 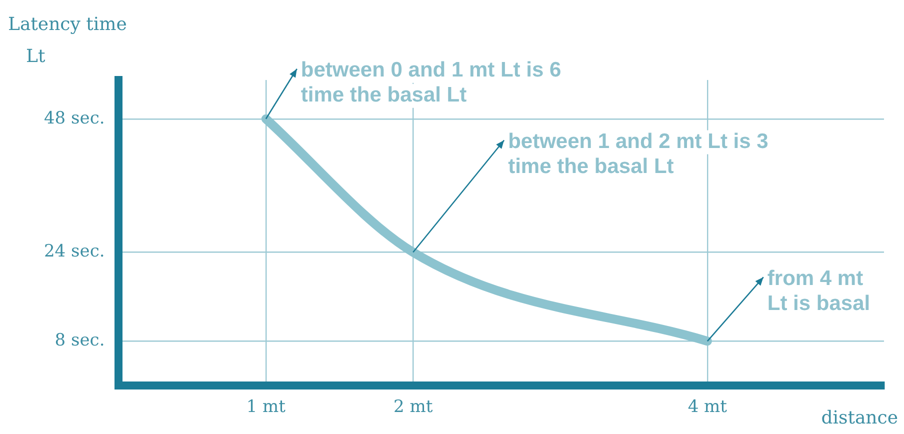 I want to click on x-tick-label: 1 mt, so click(x=266, y=407).